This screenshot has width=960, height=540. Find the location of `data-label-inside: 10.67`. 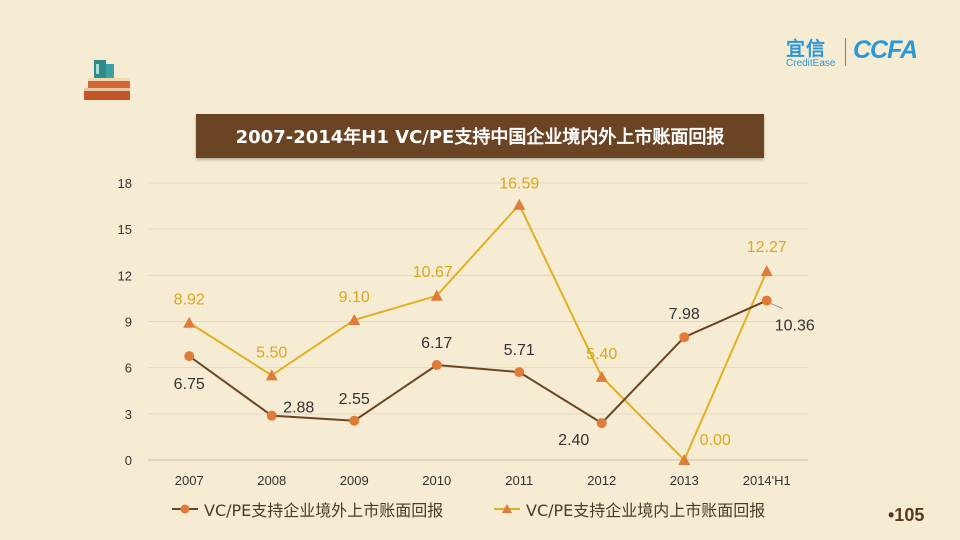

data-label-inside: 10.67 is located at coordinates (433, 272).